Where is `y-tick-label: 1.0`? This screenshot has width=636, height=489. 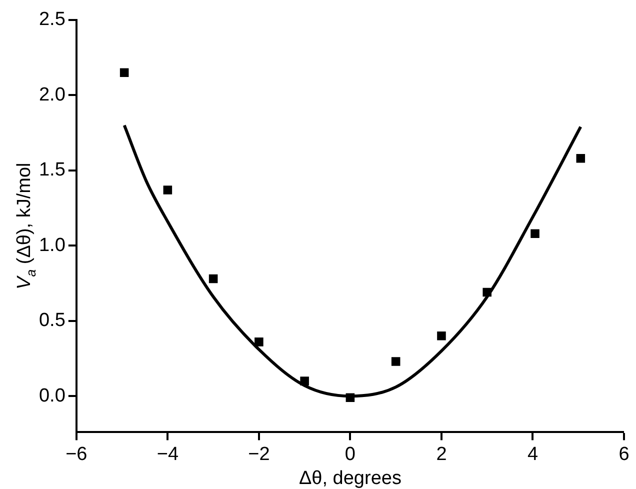 y-tick-label: 1.0 is located at coordinates (52, 245).